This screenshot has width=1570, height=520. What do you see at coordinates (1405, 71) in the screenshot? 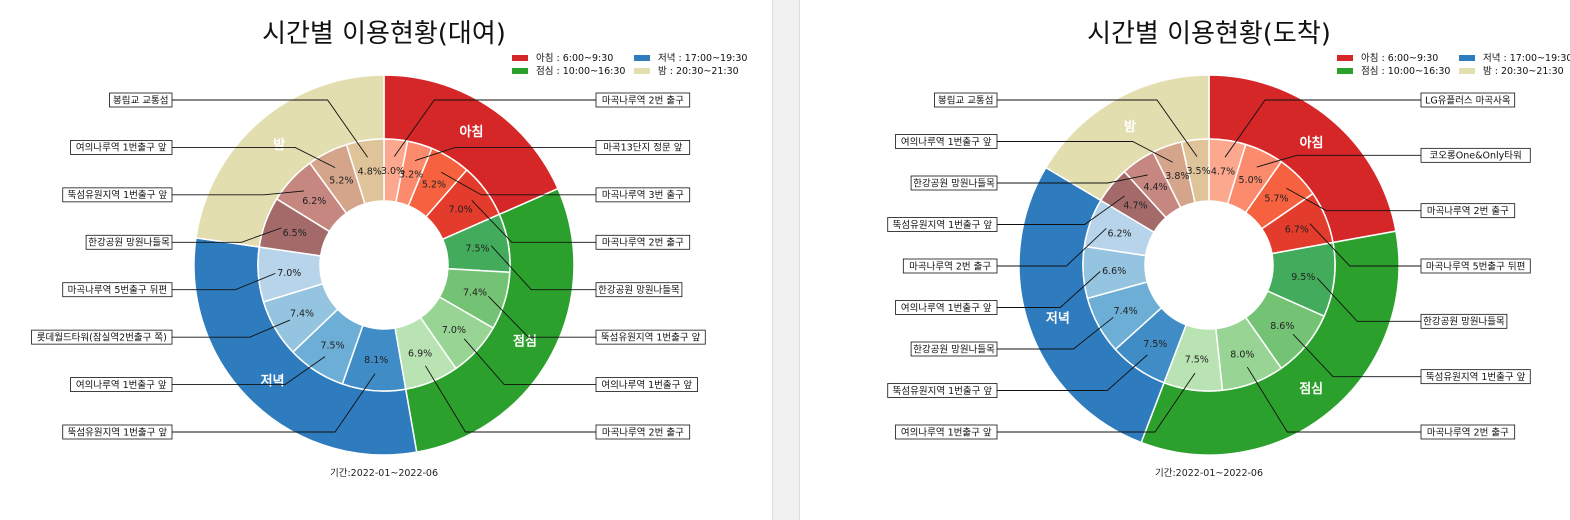
I see `legend-label: 점심 : 10:00~16:30` at bounding box center [1405, 71].